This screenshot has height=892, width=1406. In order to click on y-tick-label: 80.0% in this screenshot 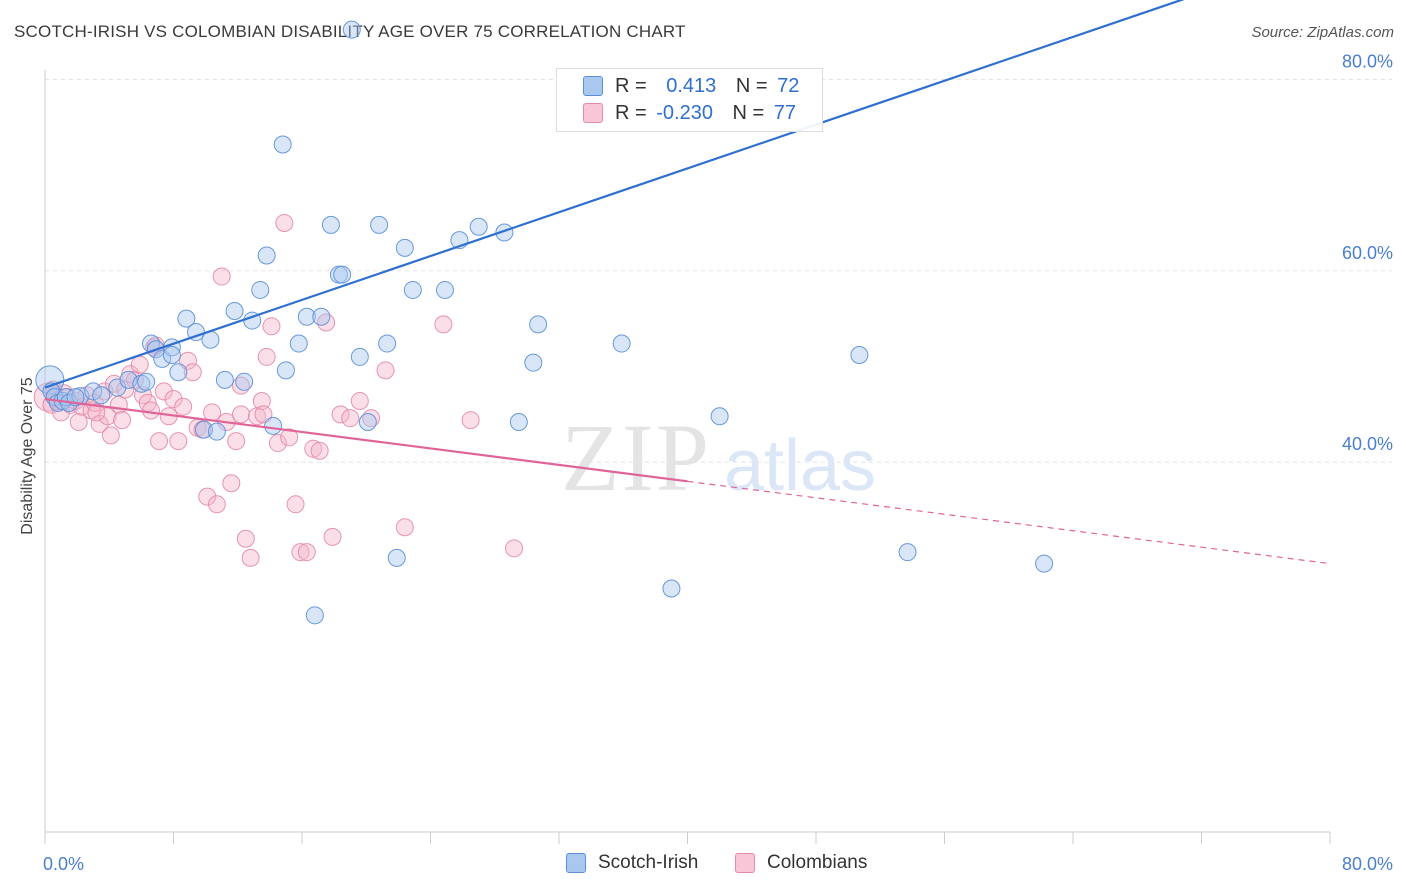, I will do `click(1367, 61)`.